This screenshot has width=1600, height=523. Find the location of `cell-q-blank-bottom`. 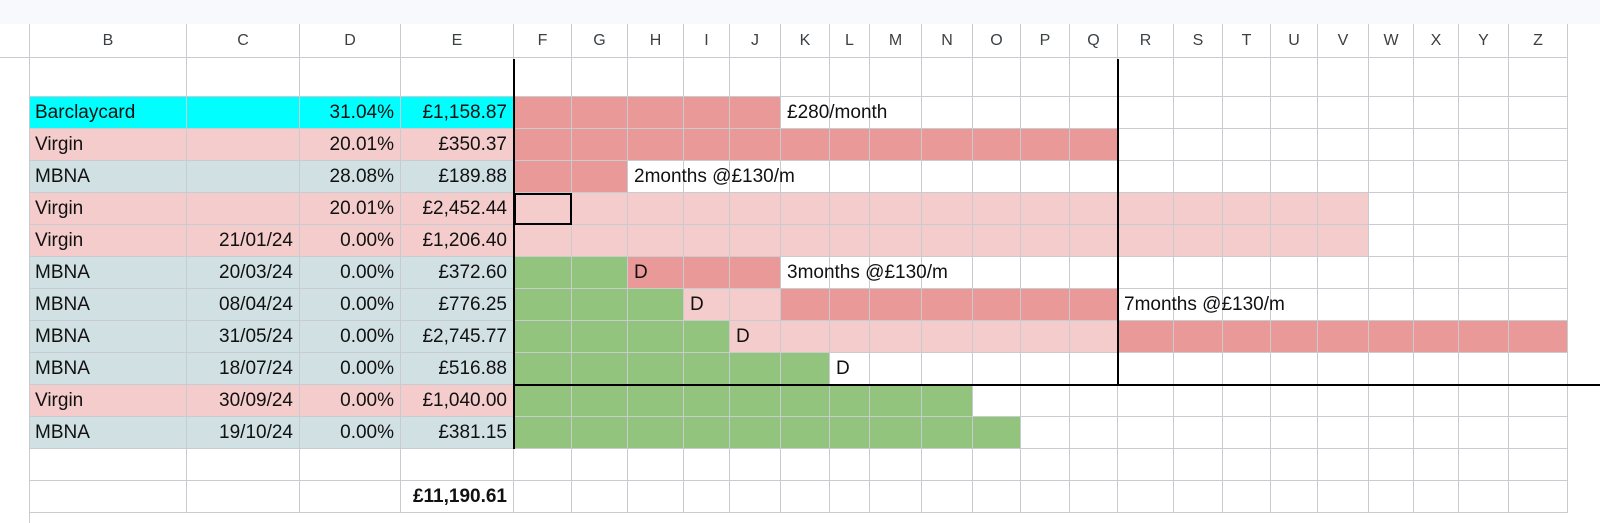

cell-q-blank-bottom is located at coordinates (1094, 465).